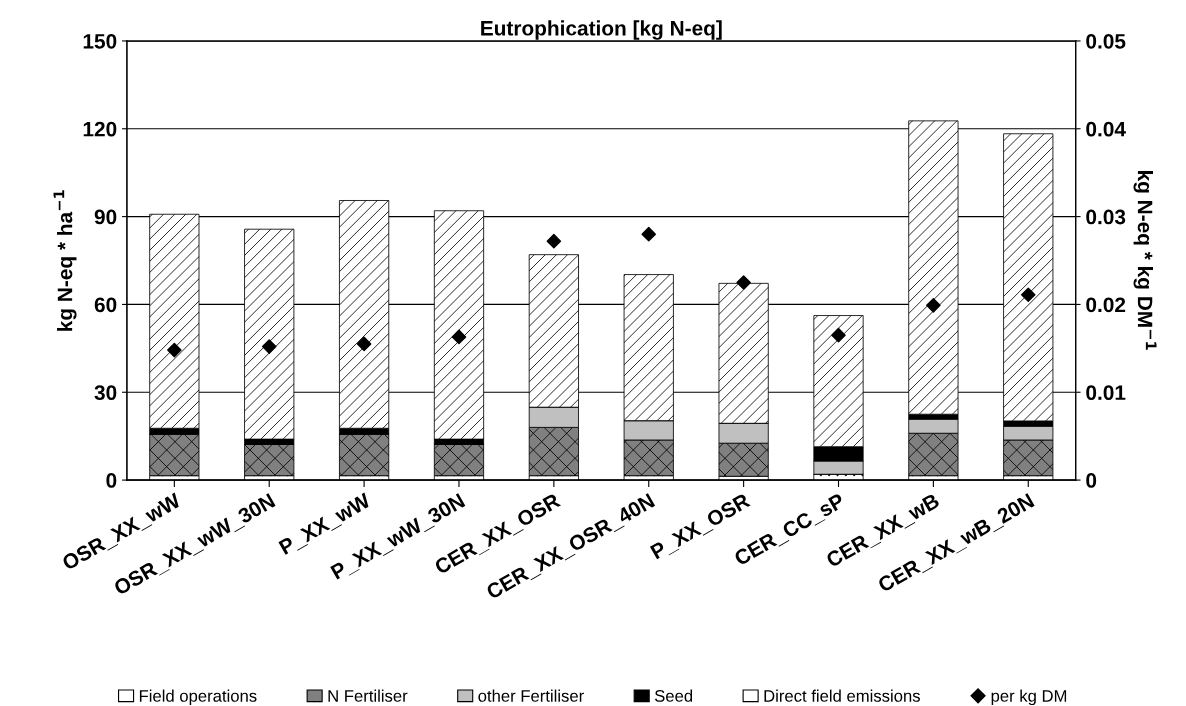 The height and width of the screenshot is (706, 1186). What do you see at coordinates (531, 695) in the screenshot?
I see `legend-label: other Fertiliser` at bounding box center [531, 695].